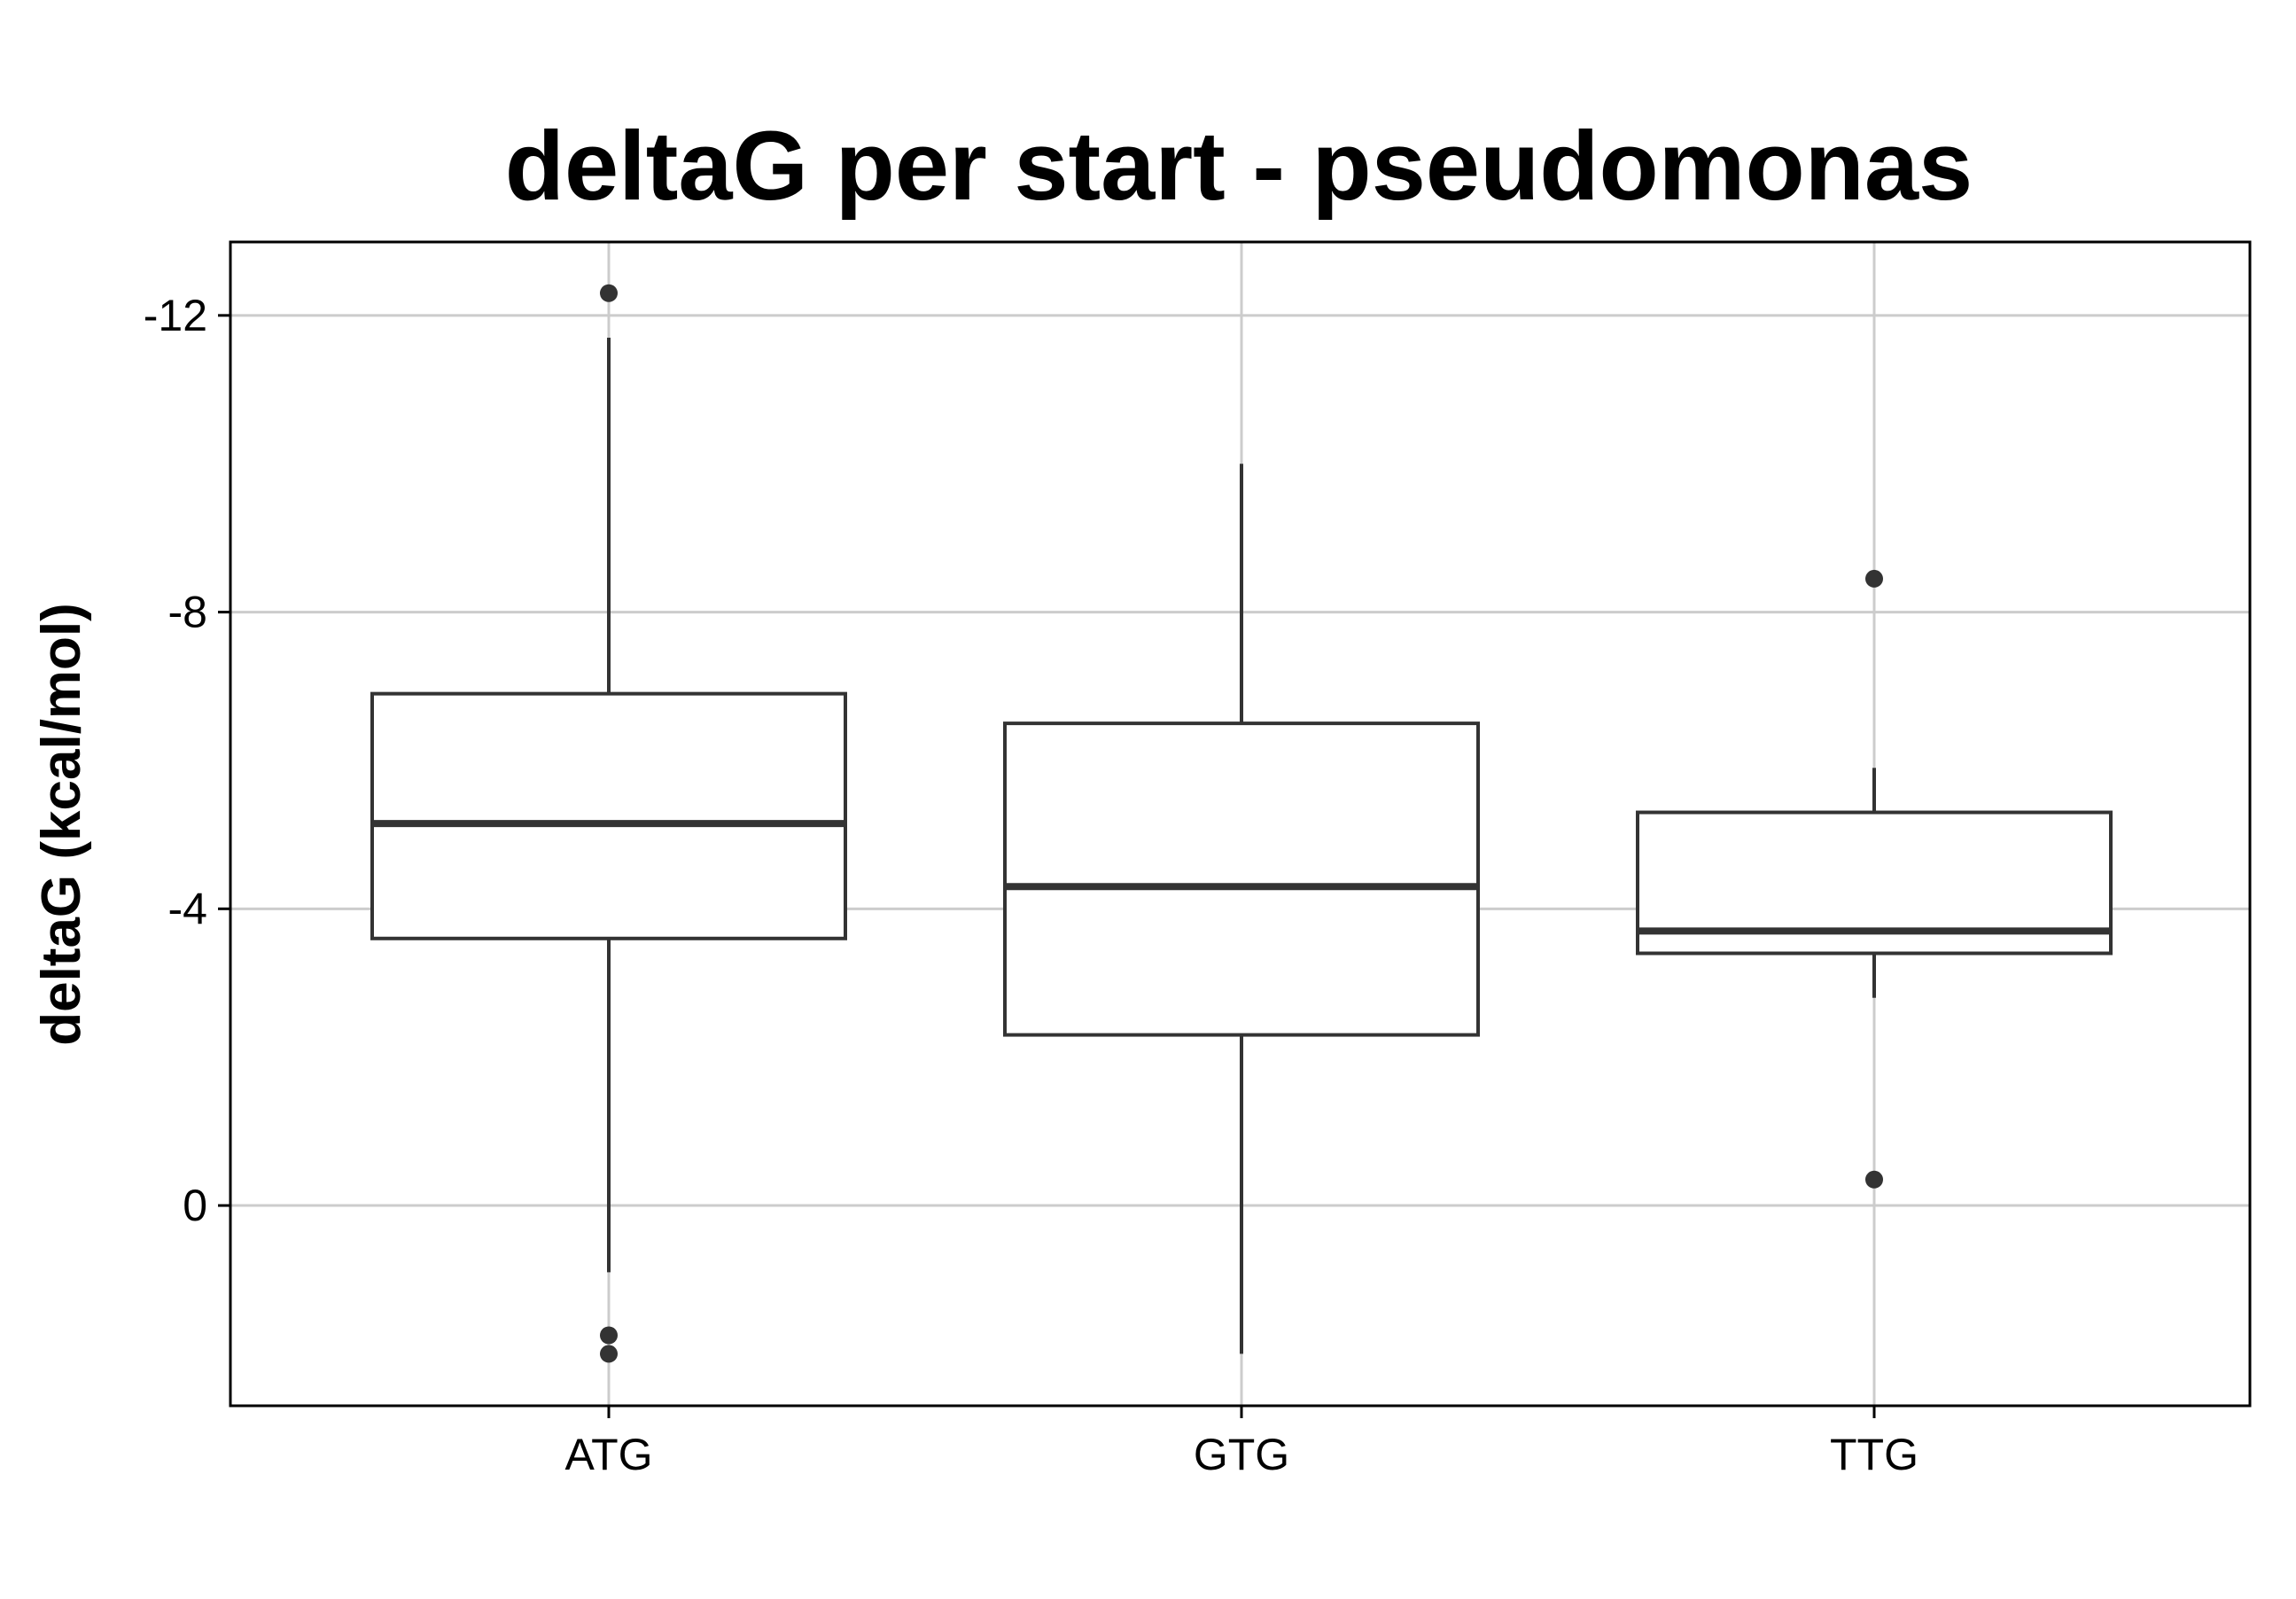 Image resolution: width=2296 pixels, height=1599 pixels. Describe the element at coordinates (195, 1205) in the screenshot. I see `y-tick-label: 0` at that location.